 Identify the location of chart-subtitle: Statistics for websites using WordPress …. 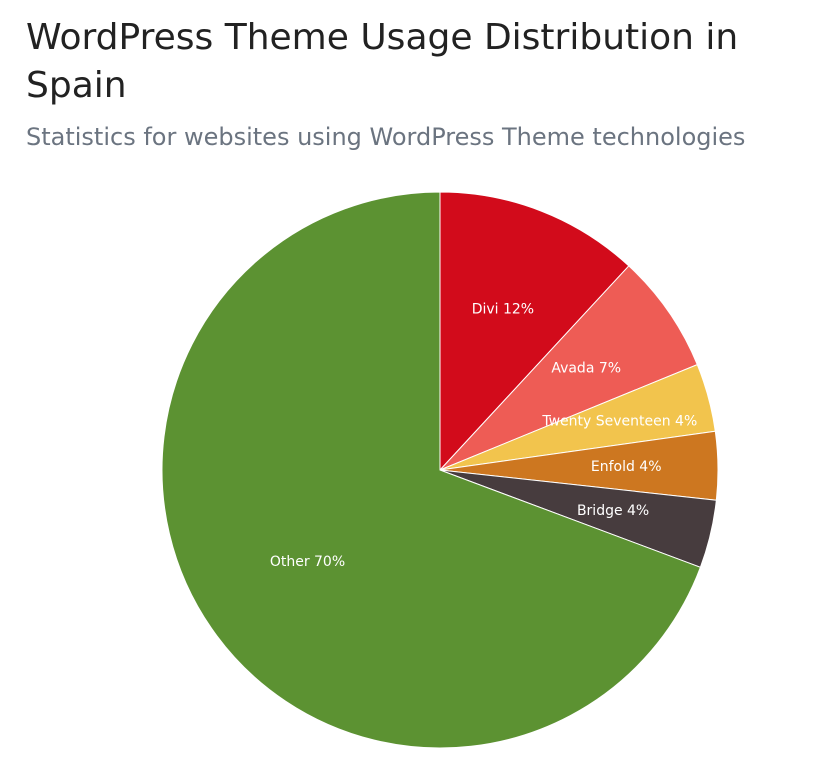
(386, 137).